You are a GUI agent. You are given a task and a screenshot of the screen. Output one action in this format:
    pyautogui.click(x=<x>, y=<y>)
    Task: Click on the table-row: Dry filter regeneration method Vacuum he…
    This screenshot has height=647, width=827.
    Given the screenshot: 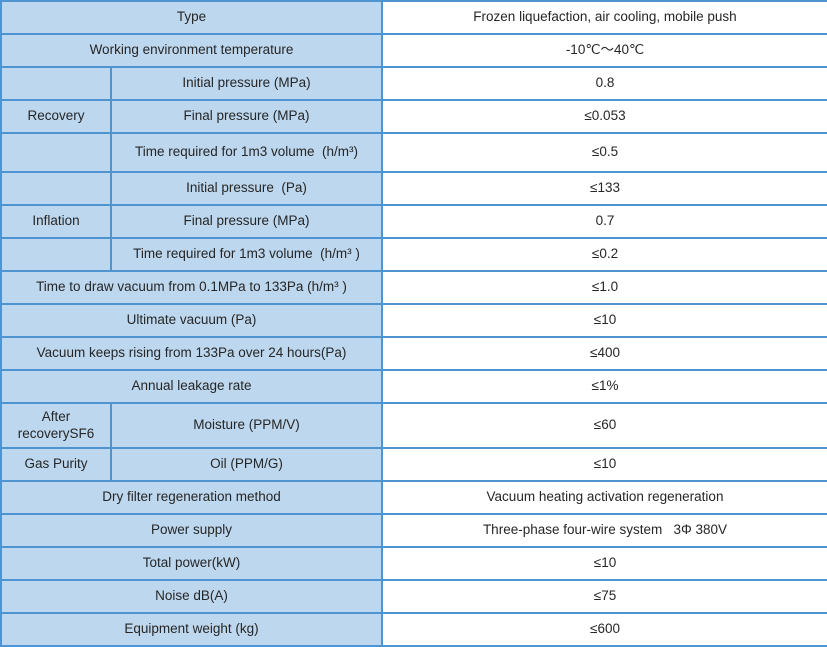 What is the action you would take?
    pyautogui.click(x=413, y=497)
    